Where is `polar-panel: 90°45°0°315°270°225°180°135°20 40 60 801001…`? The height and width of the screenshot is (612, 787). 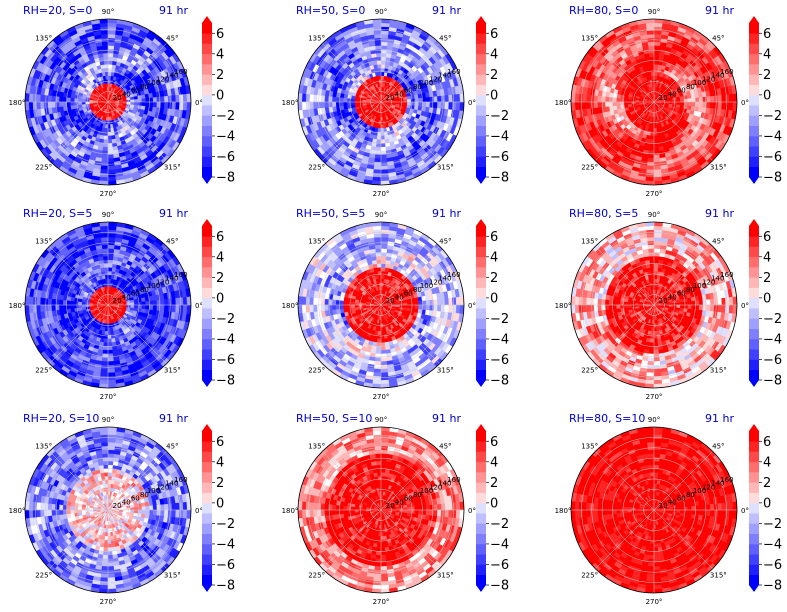
polar-panel: 90°45°0°315°270°225°180°135°20 40 60 801001… is located at coordinates (106, 304).